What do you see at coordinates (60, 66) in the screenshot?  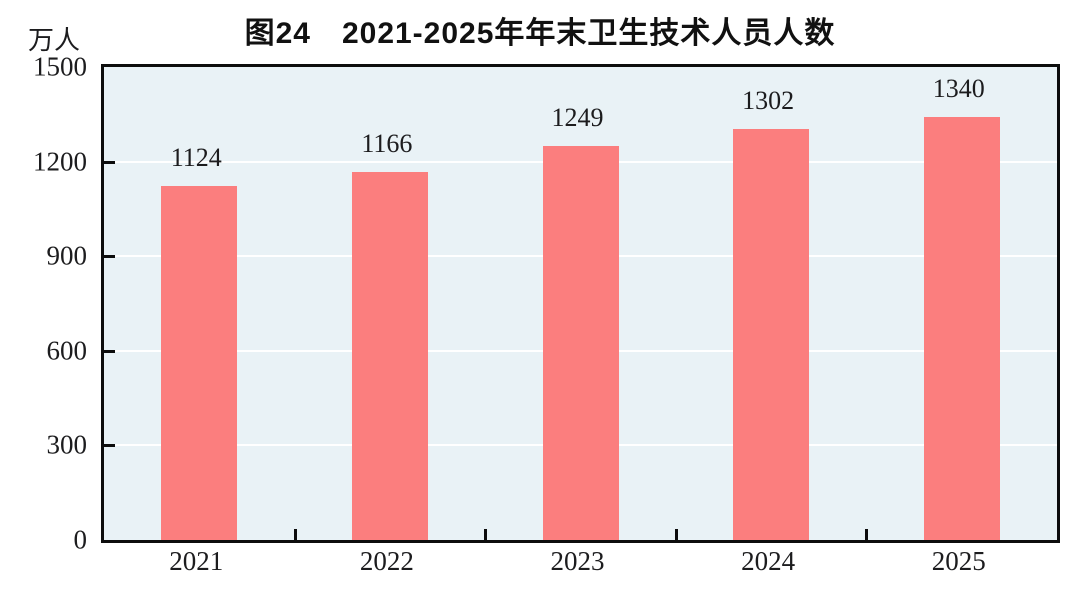 I see `y-axis-tick-label-1500: 1500` at bounding box center [60, 66].